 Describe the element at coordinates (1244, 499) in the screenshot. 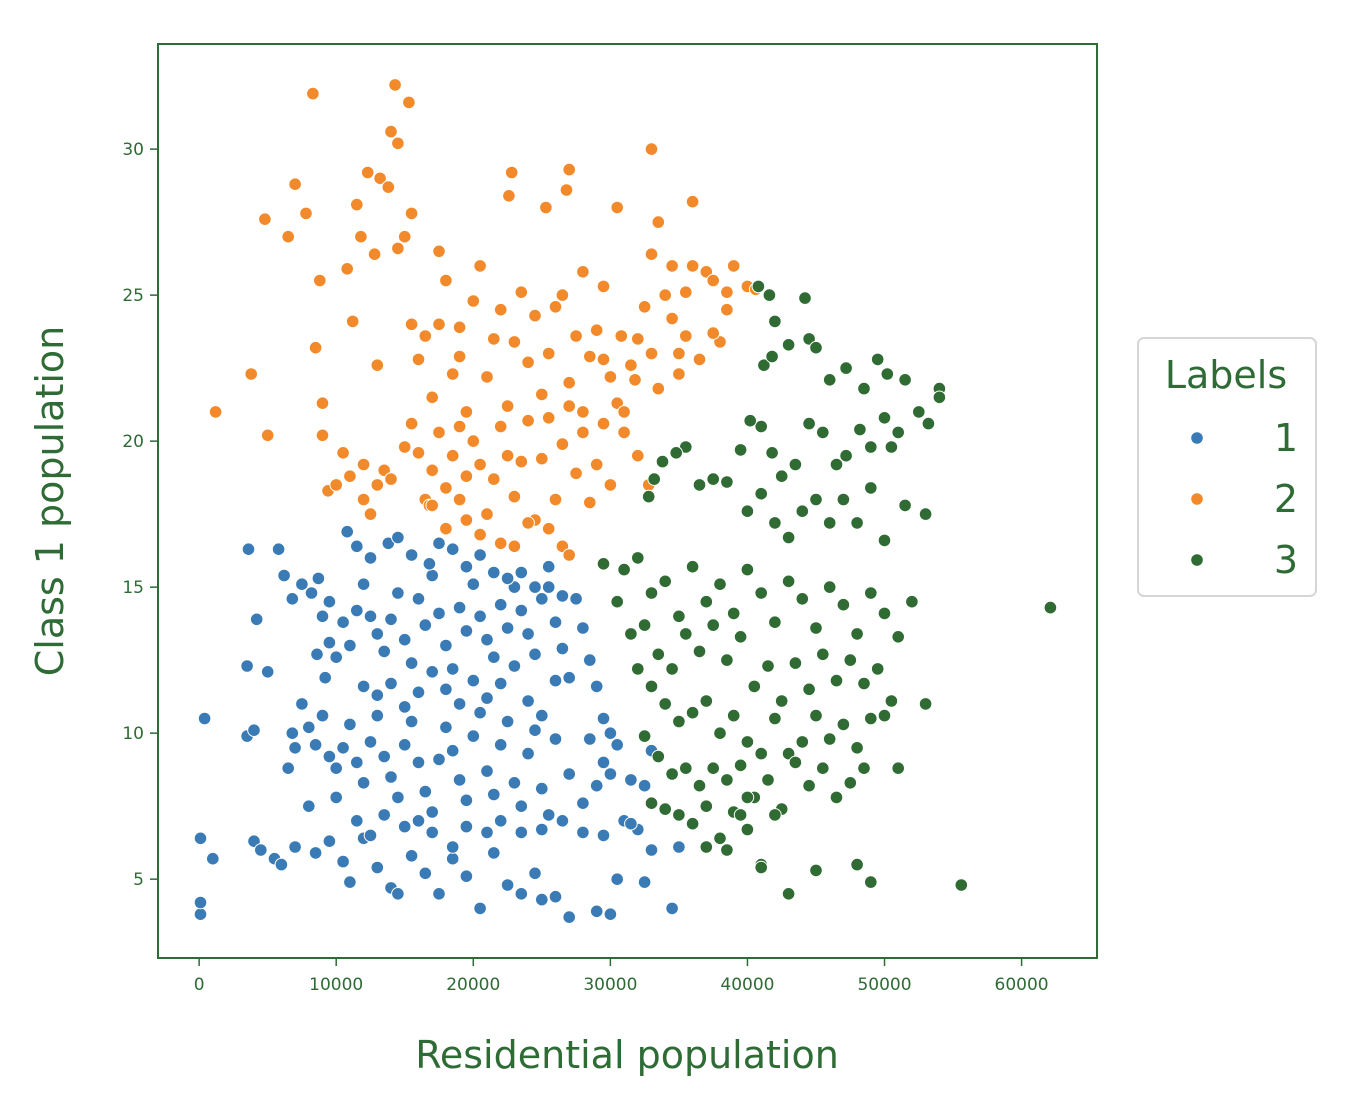

I see `legend-entries: 1 2 3` at that location.